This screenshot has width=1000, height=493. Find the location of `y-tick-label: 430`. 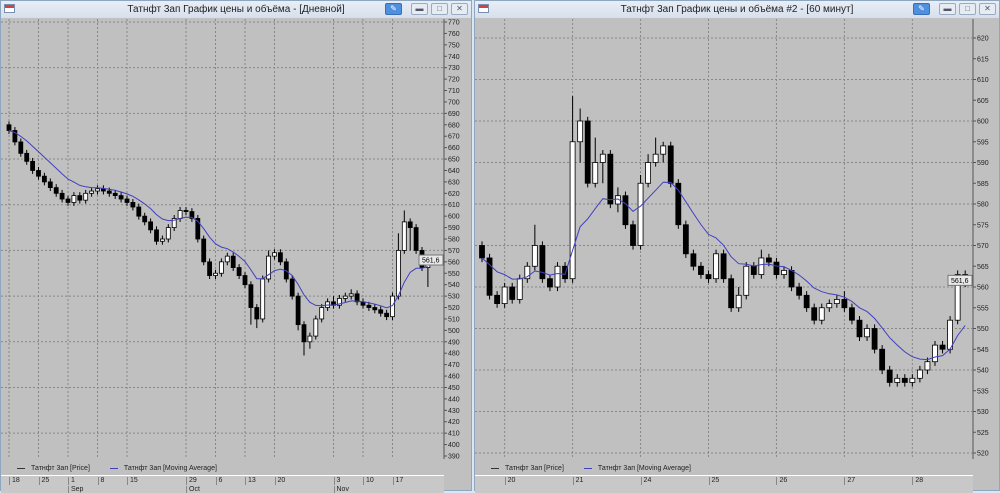

y-tick-label: 430 is located at coordinates (454, 411).